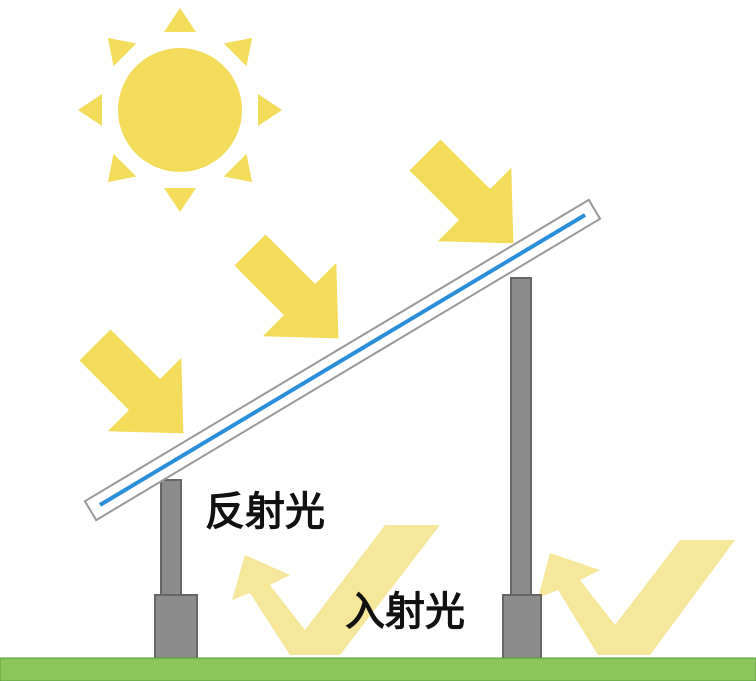 This screenshot has width=756, height=681. What do you see at coordinates (336, 590) in the screenshot?
I see `reflection-left` at bounding box center [336, 590].